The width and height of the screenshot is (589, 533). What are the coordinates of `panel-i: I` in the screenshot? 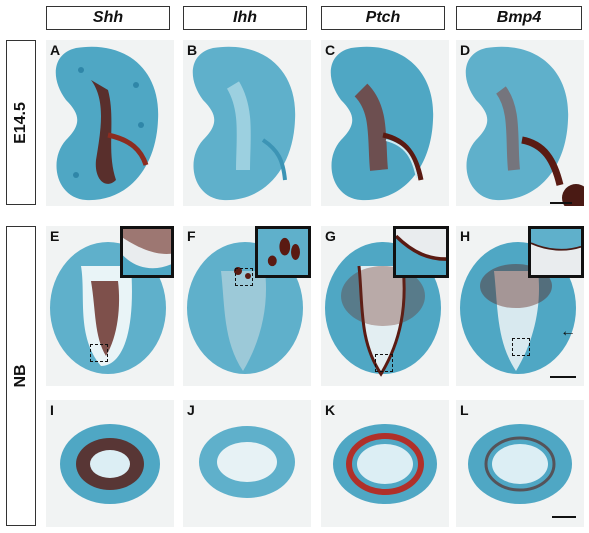 It's located at (110, 463).